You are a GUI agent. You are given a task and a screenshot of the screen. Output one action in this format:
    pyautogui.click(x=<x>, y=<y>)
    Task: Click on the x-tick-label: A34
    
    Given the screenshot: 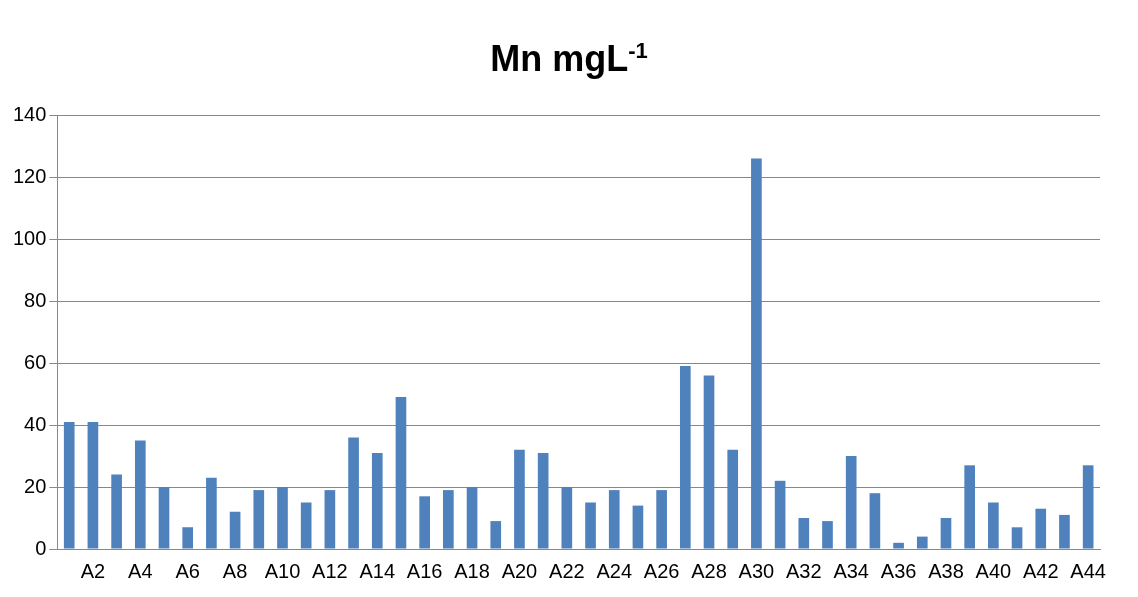 What is the action you would take?
    pyautogui.click(x=851, y=570)
    